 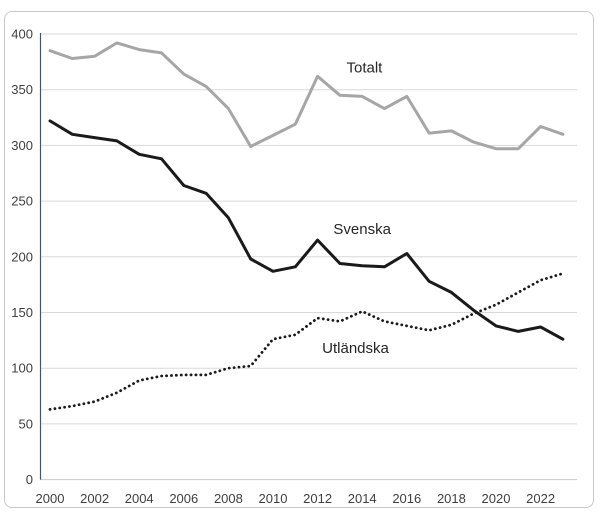 What do you see at coordinates (406, 498) in the screenshot?
I see `x-tick-label: 2016` at bounding box center [406, 498].